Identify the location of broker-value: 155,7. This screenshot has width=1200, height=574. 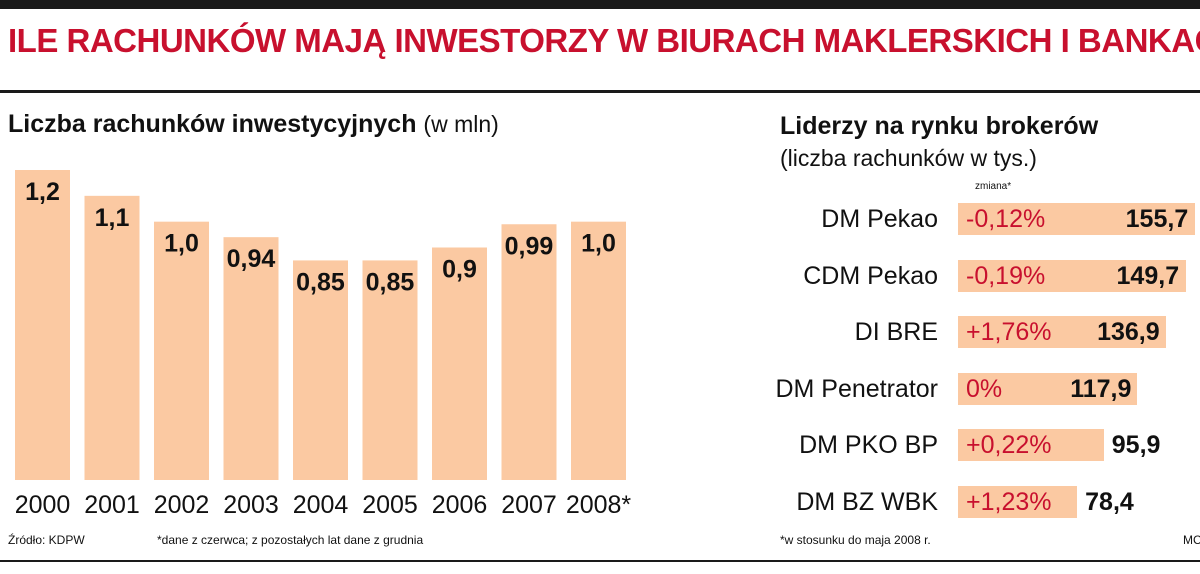
(1157, 219).